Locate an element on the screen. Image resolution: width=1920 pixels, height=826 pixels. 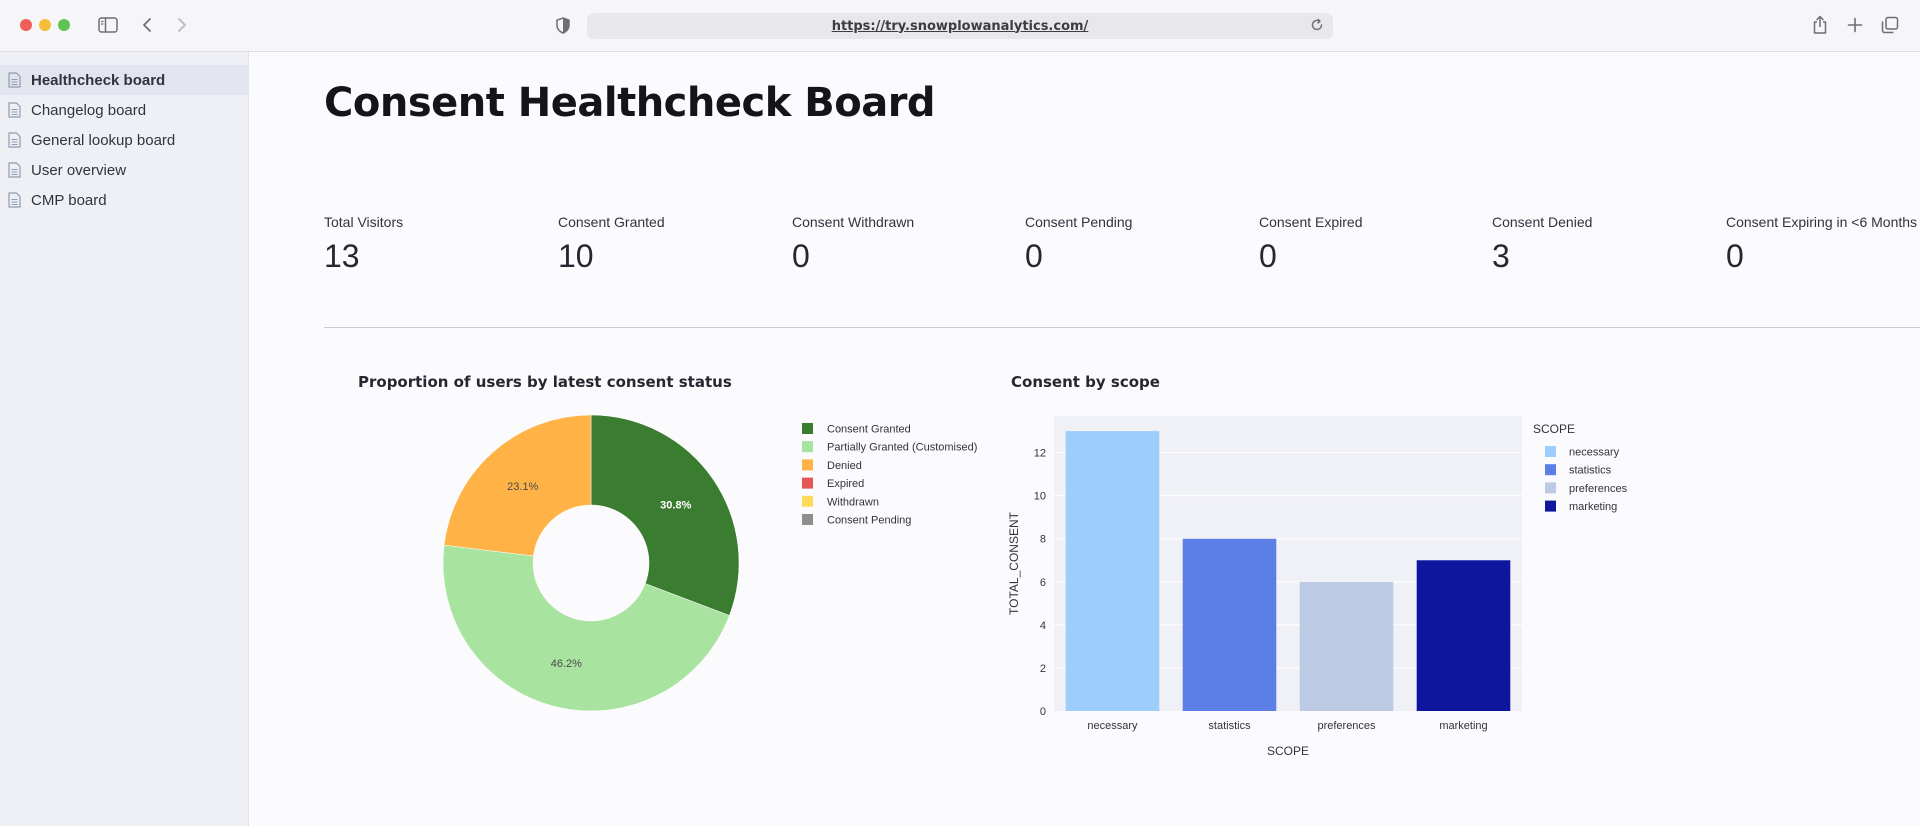
page-title: Consent Healthcheck Board is located at coordinates (630, 103).